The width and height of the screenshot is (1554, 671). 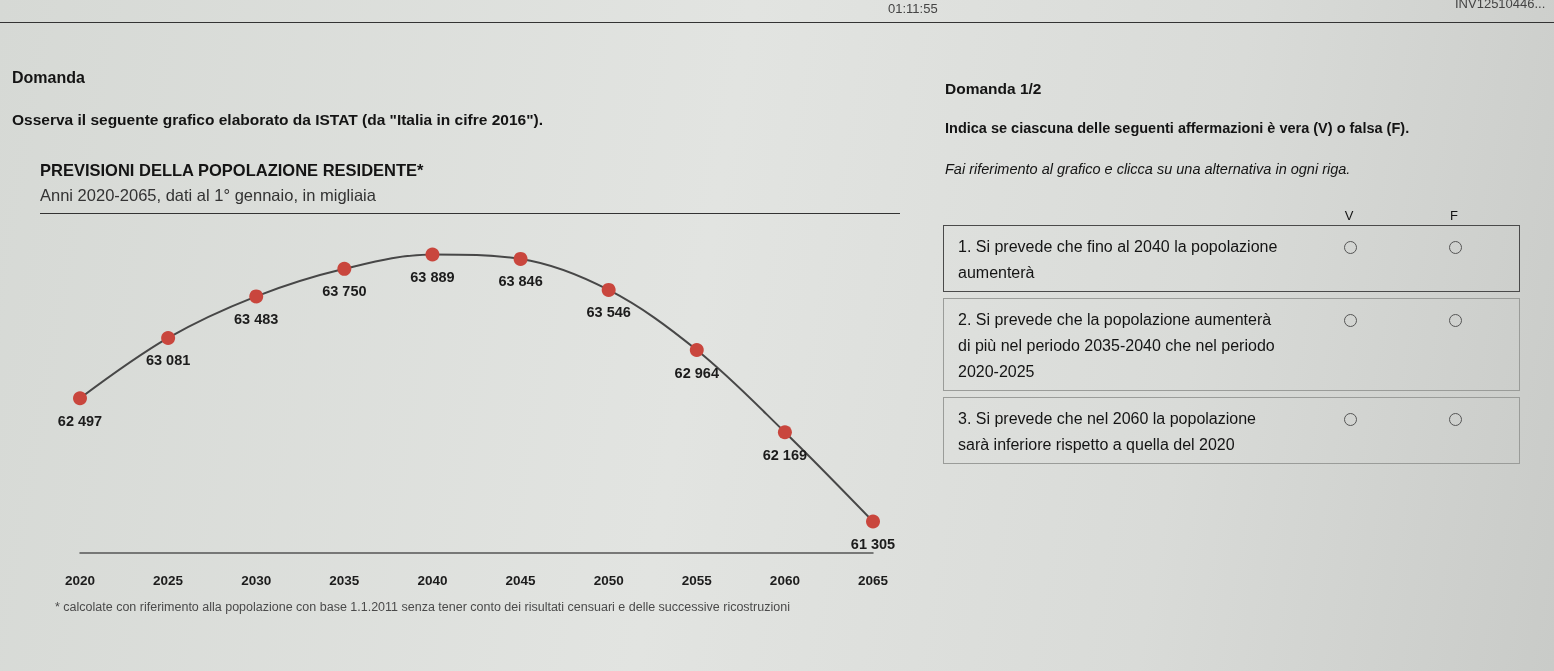 What do you see at coordinates (432, 276) in the screenshot?
I see `data-label: 63 889` at bounding box center [432, 276].